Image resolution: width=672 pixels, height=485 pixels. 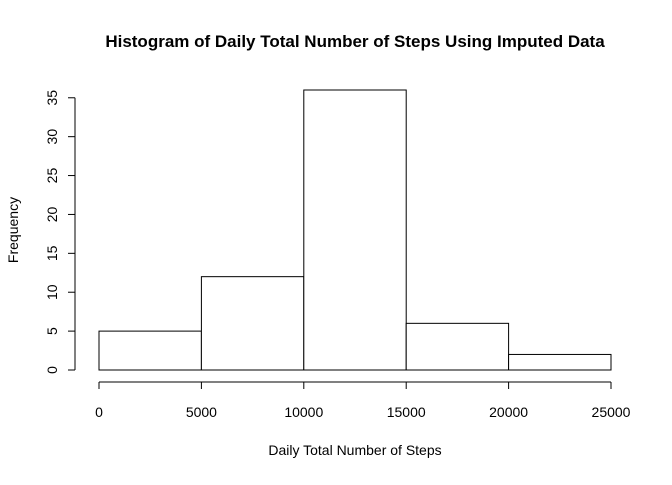 What do you see at coordinates (99, 412) in the screenshot?
I see `x-tick-label: 0` at bounding box center [99, 412].